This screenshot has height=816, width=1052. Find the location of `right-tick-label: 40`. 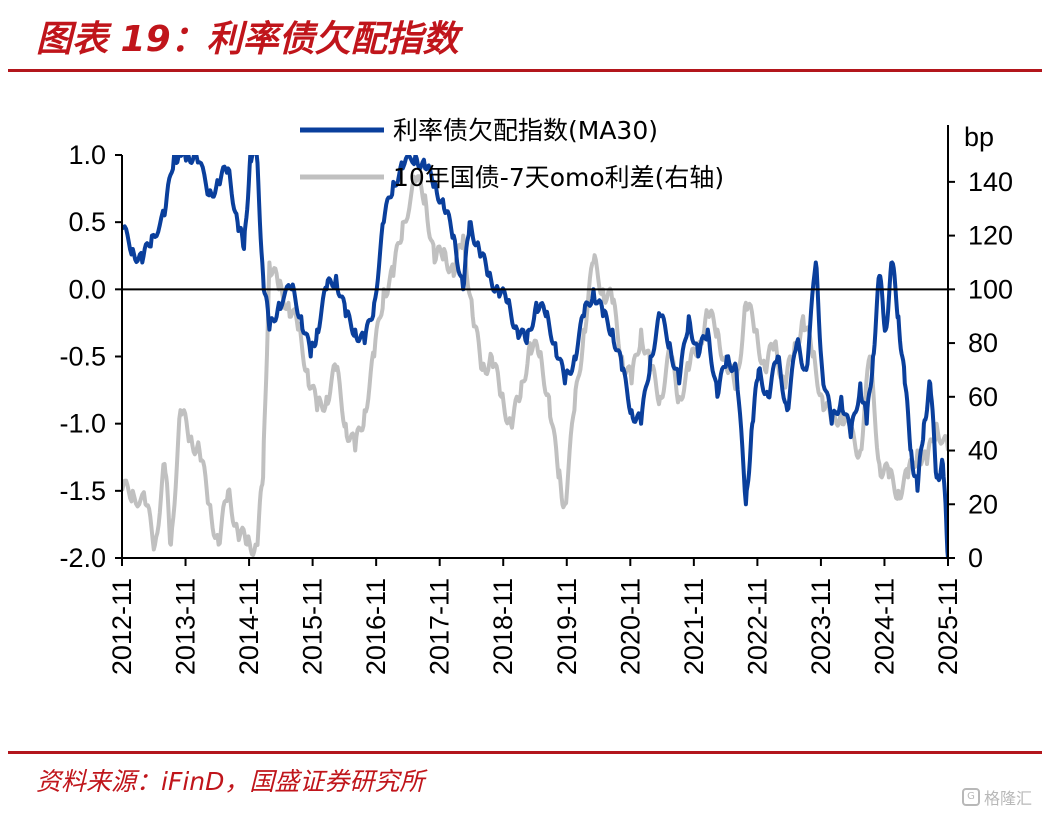

right-tick-label: 40 is located at coordinates (983, 451).